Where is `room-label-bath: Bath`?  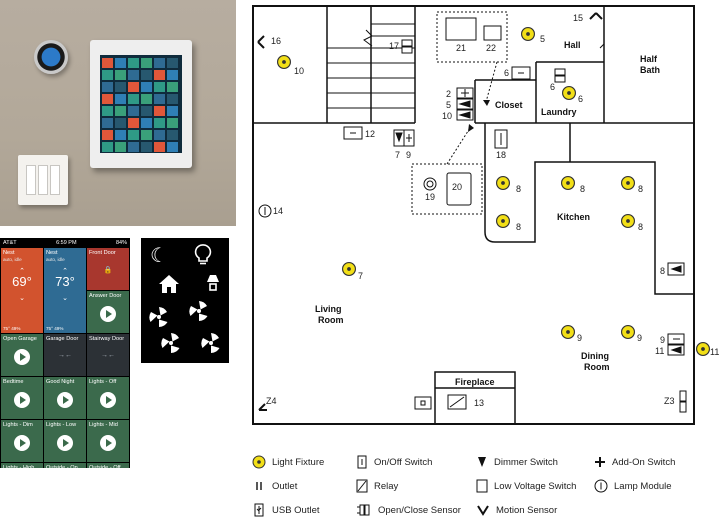
room-label-bath: Bath is located at coordinates (650, 70).